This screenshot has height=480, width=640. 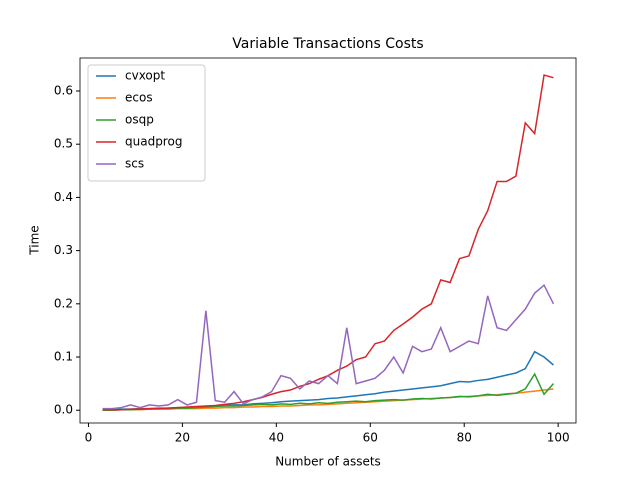 I want to click on x-tick-label: 60, so click(x=370, y=438).